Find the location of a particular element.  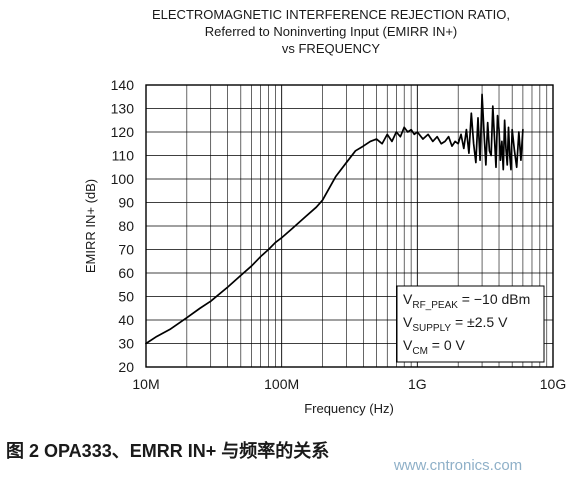

y-tick-label-40: 40 is located at coordinates (126, 320).